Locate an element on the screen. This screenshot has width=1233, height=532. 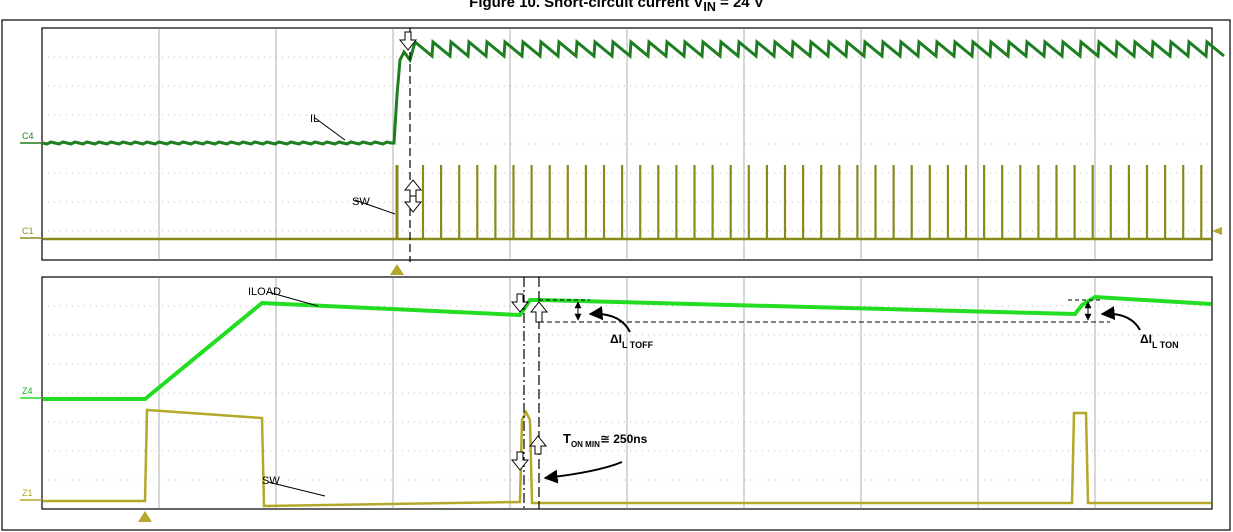
delta-il-ton-annotation: ΔIL TON is located at coordinates (1159, 341).